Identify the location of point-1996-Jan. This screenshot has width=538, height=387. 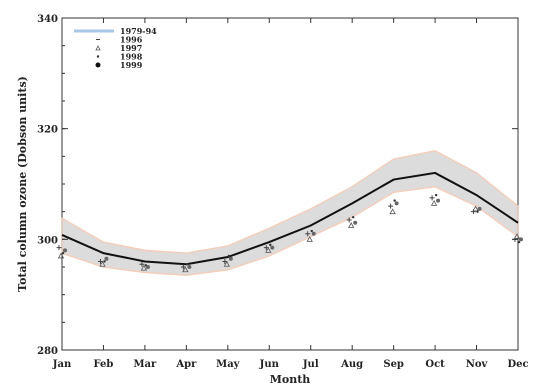
(59, 248).